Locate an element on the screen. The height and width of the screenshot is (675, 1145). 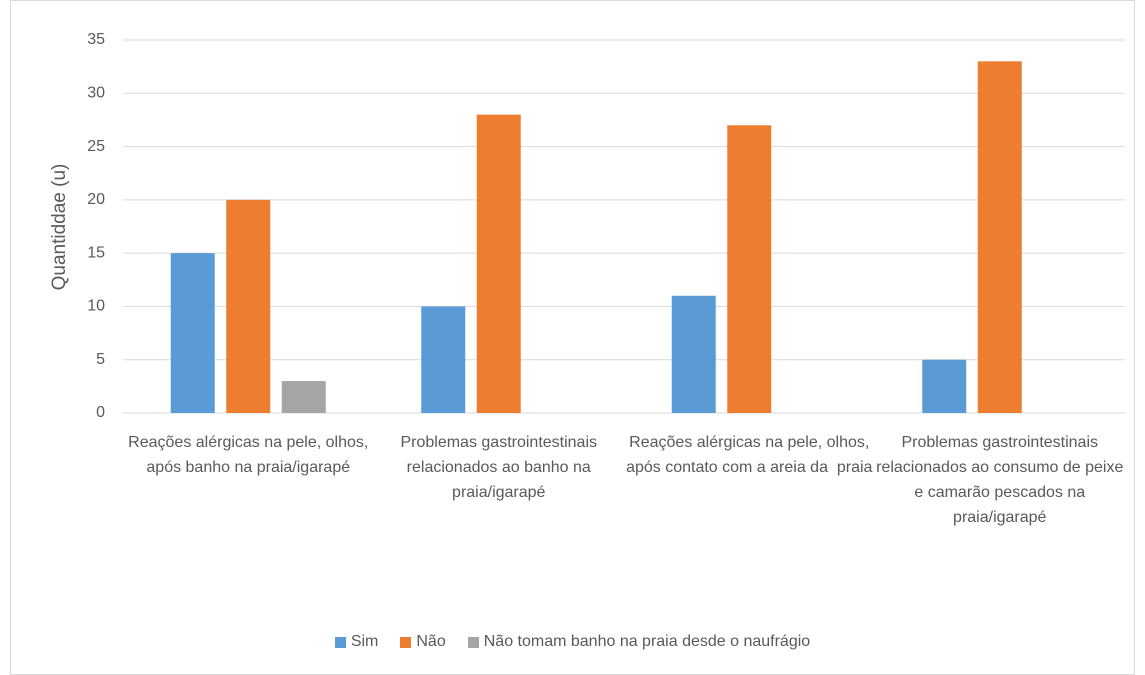
legend-label: Sim is located at coordinates (364, 641).